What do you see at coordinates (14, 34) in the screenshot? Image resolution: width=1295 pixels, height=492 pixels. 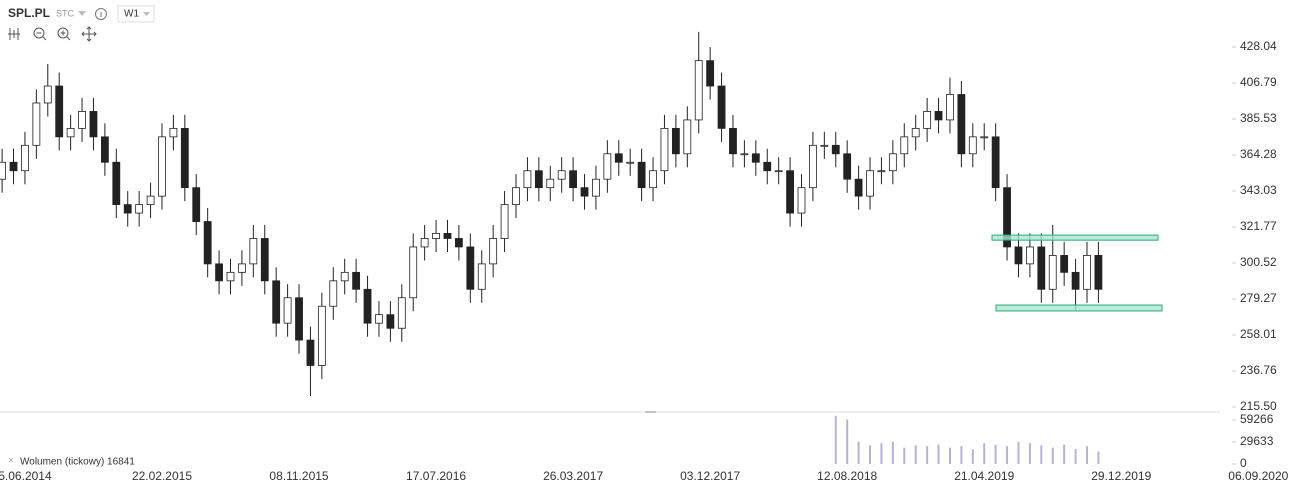 I see `candle-tool` at bounding box center [14, 34].